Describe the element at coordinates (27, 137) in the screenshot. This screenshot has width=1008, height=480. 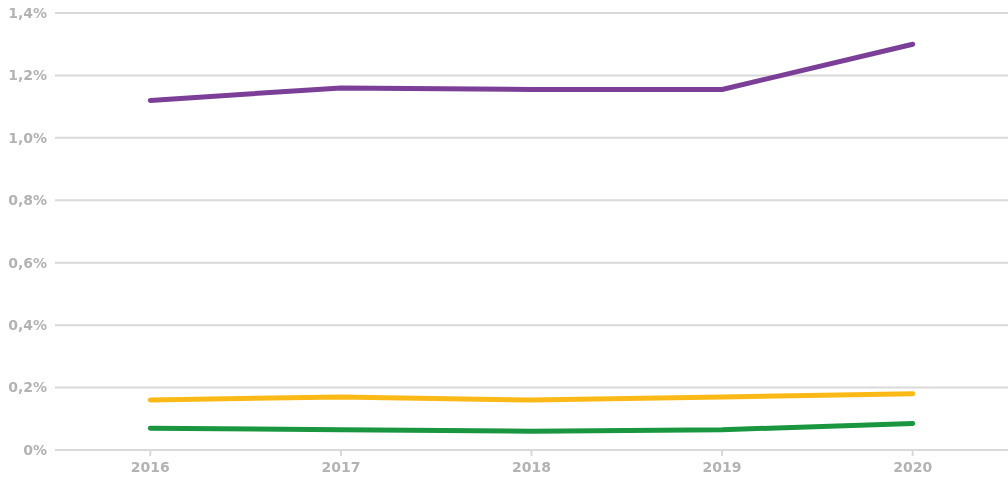
I see `y-tick-label: 1,0%` at that location.